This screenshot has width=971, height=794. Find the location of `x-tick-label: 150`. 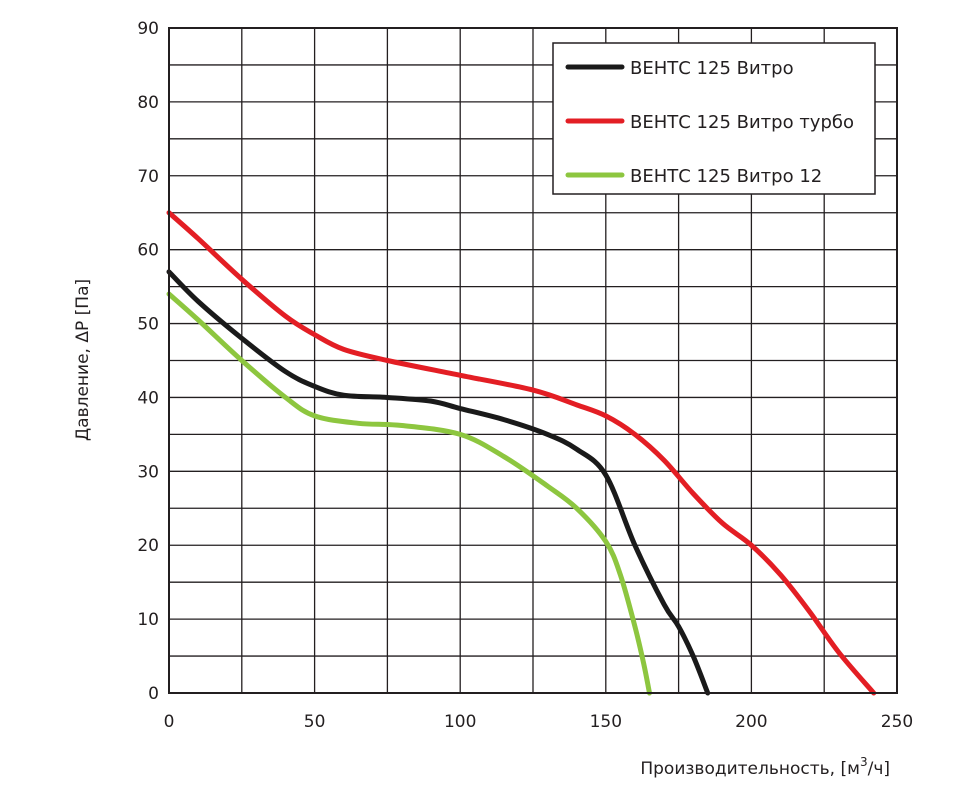

x-tick-label: 150 is located at coordinates (606, 722).